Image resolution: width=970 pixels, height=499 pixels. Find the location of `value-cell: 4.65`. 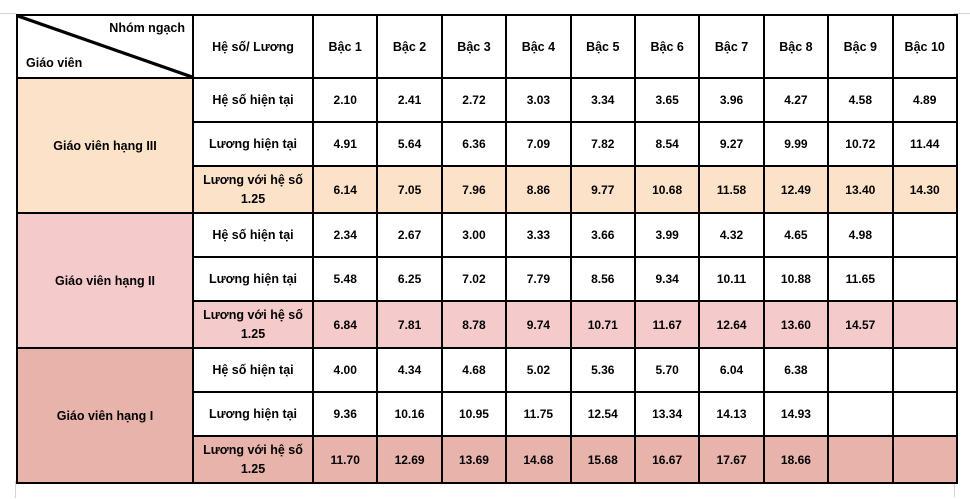

value-cell: 4.65 is located at coordinates (796, 235).